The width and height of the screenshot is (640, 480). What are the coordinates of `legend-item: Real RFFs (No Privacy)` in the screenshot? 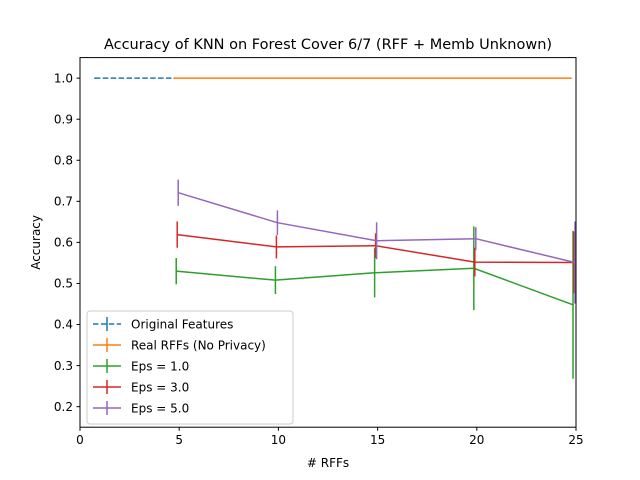 It's located at (179, 345).